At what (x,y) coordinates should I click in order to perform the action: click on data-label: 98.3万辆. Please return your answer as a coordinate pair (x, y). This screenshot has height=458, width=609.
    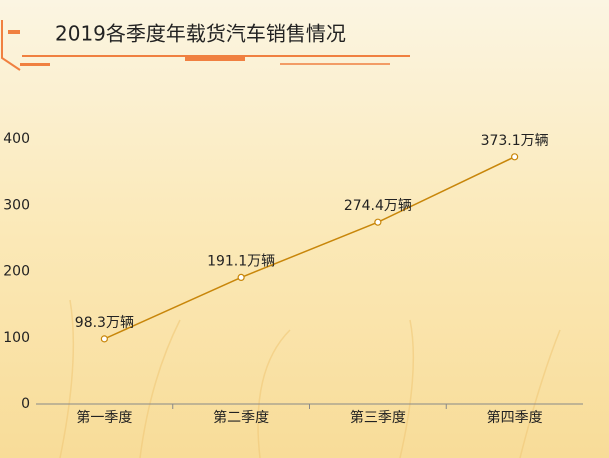
    Looking at the image, I should click on (104, 323).